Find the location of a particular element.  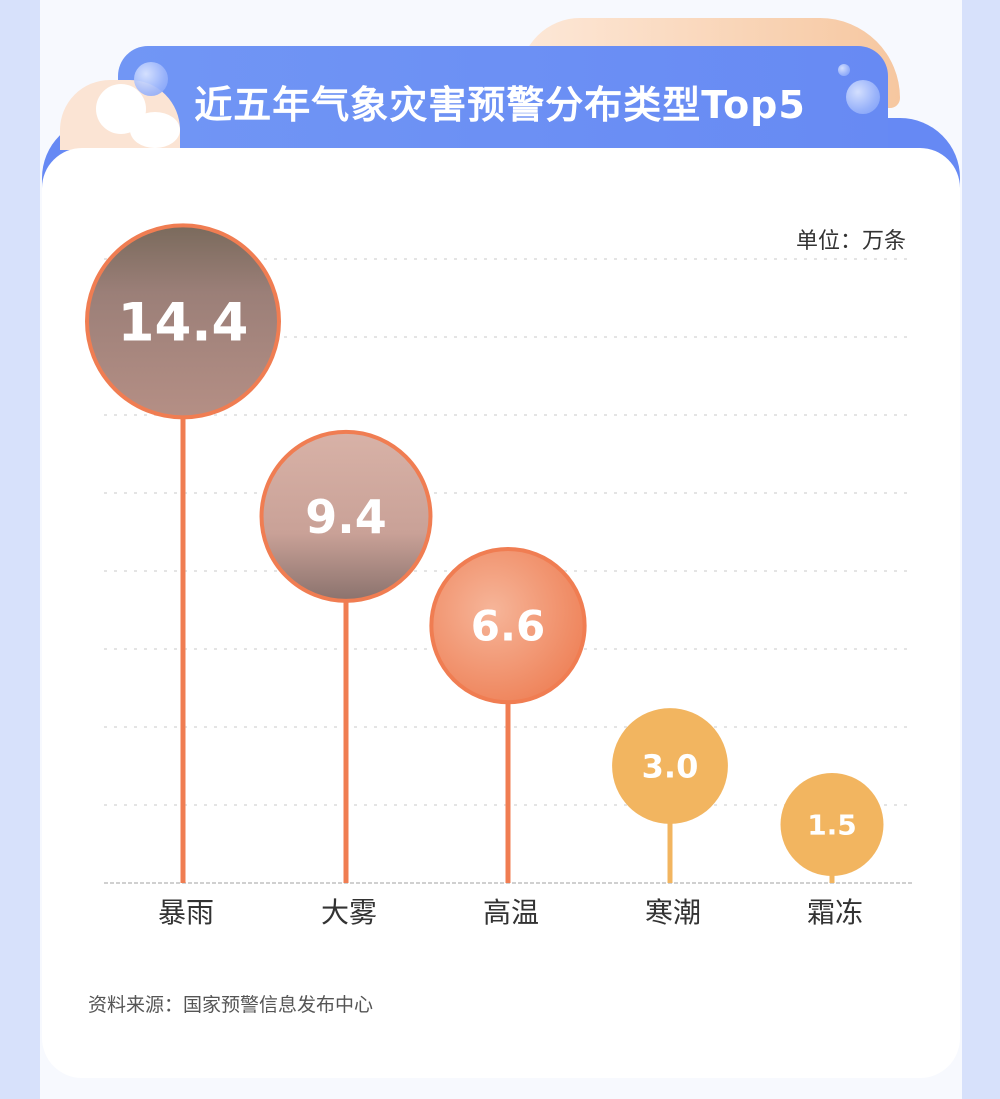

header-banner-top is located at coordinates (503, 101).